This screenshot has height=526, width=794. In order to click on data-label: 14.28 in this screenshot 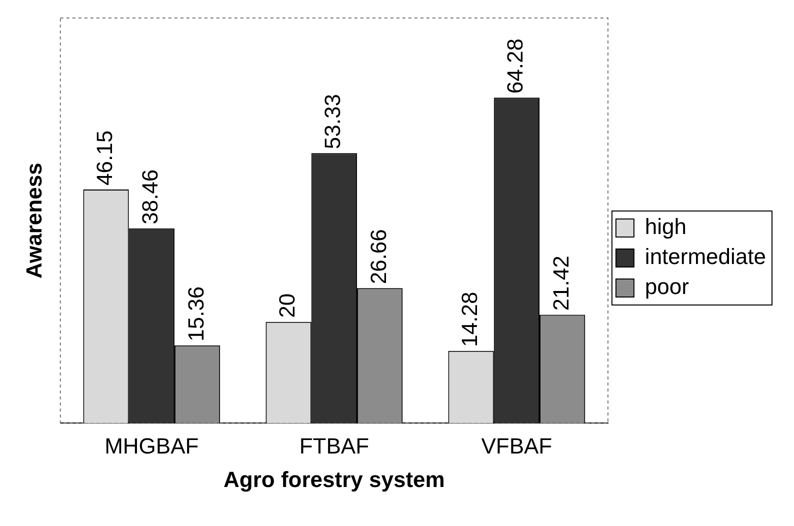, I will do `click(469, 319)`.